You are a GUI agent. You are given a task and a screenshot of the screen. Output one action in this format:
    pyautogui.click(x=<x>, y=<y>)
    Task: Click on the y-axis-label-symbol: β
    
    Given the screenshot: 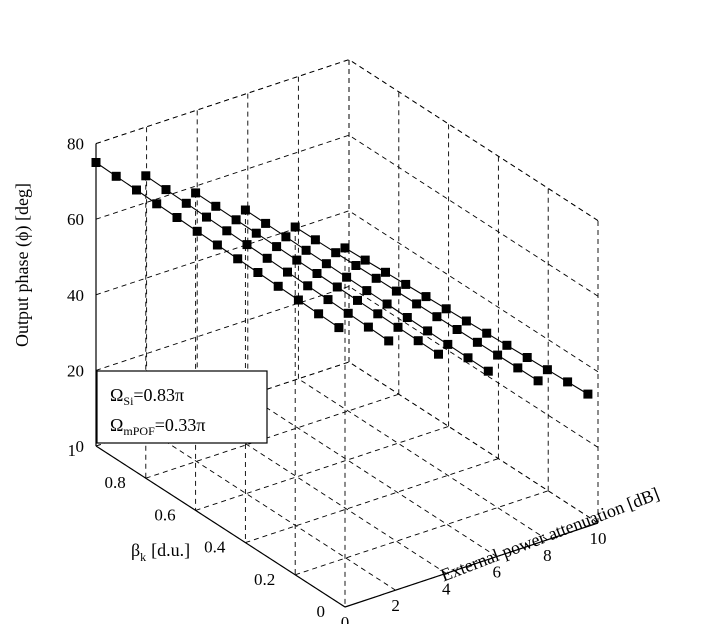 What is the action you would take?
    pyautogui.click(x=135, y=550)
    